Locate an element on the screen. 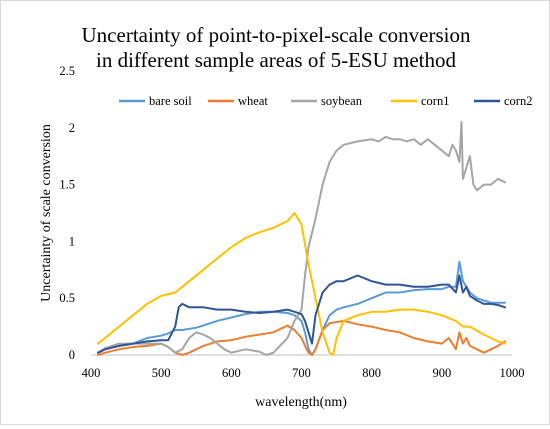 The height and width of the screenshot is (429, 550). x-tick-label: 600 is located at coordinates (231, 373).